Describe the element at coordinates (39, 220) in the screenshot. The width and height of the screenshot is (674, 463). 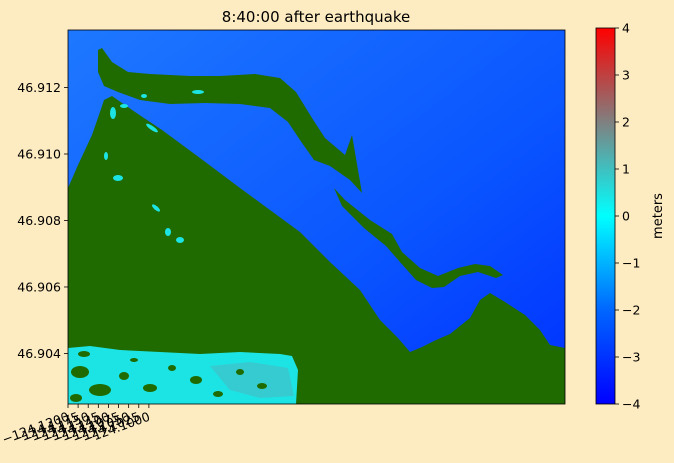
I see `y-tick-label: 46.908` at that location.